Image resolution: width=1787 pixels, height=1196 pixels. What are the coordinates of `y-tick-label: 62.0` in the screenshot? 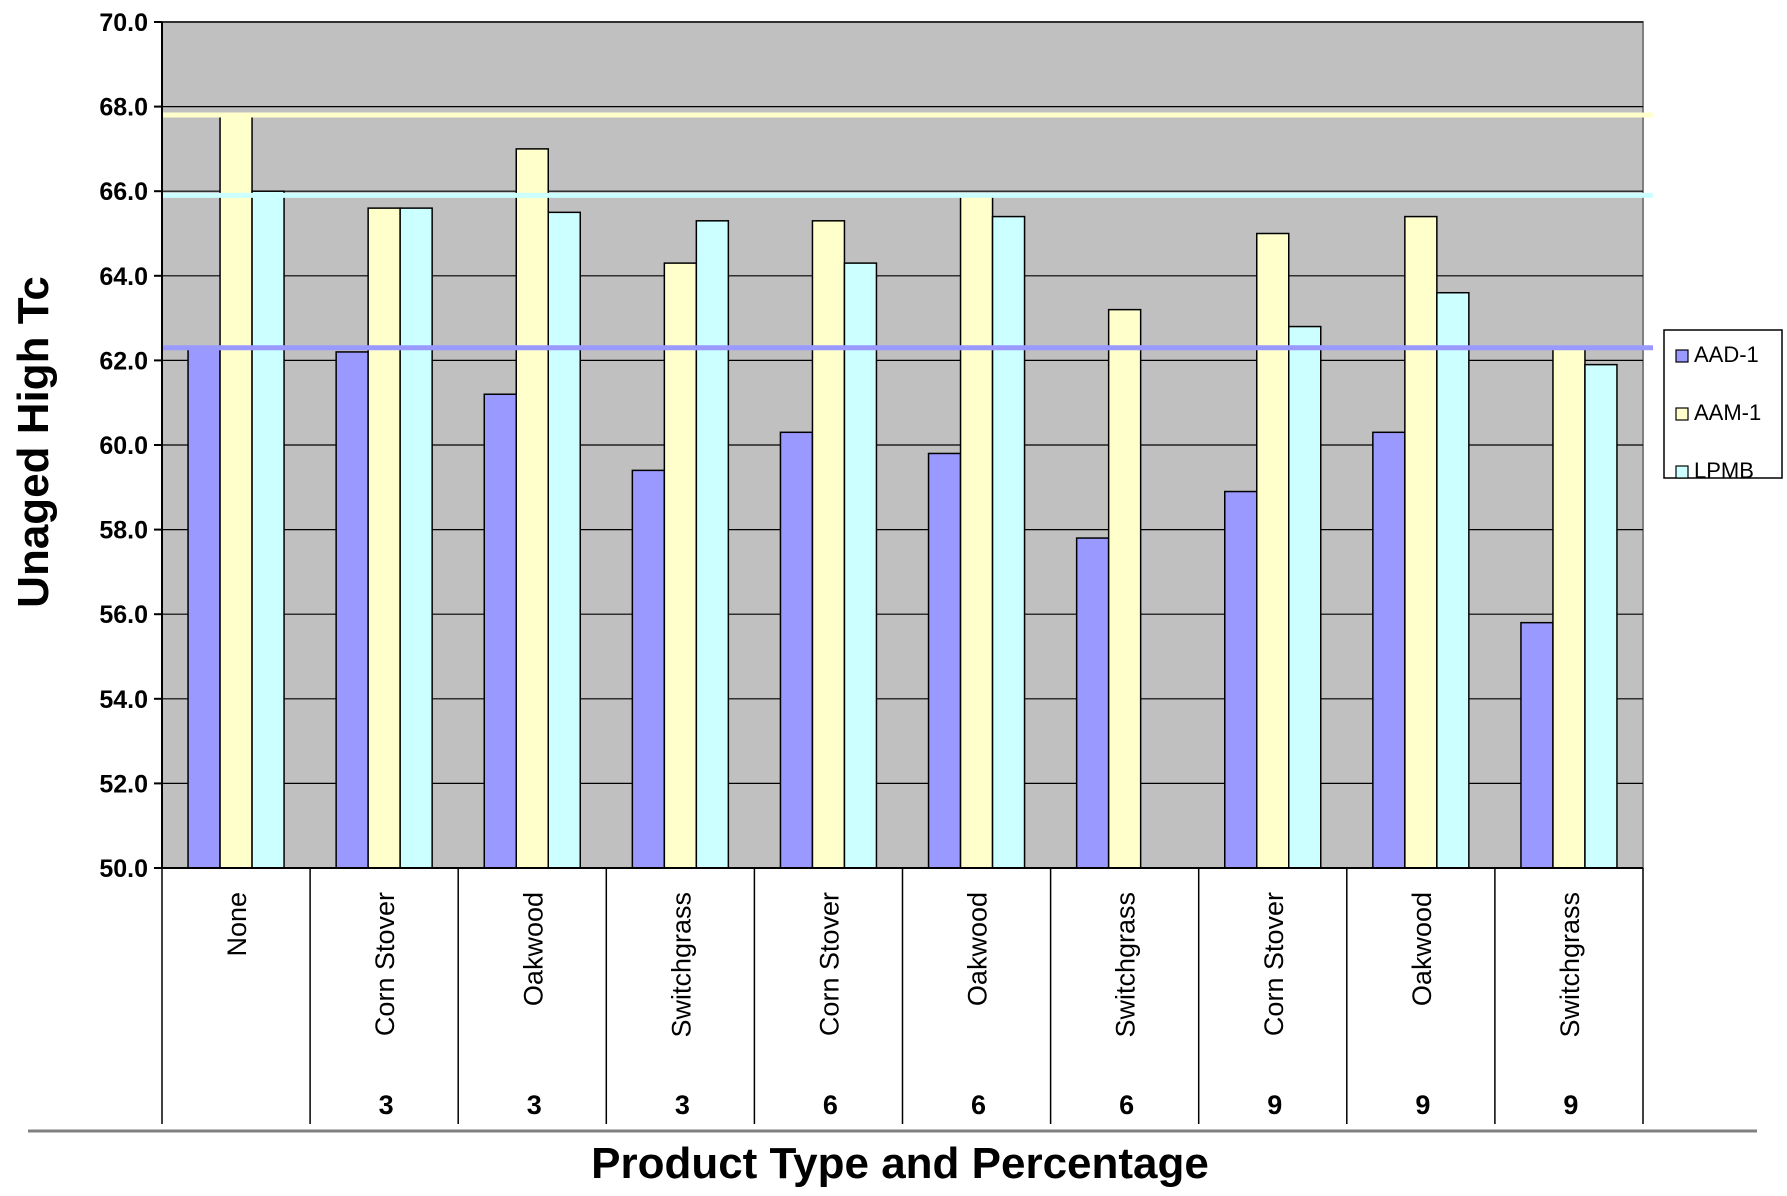 It's located at (123, 361).